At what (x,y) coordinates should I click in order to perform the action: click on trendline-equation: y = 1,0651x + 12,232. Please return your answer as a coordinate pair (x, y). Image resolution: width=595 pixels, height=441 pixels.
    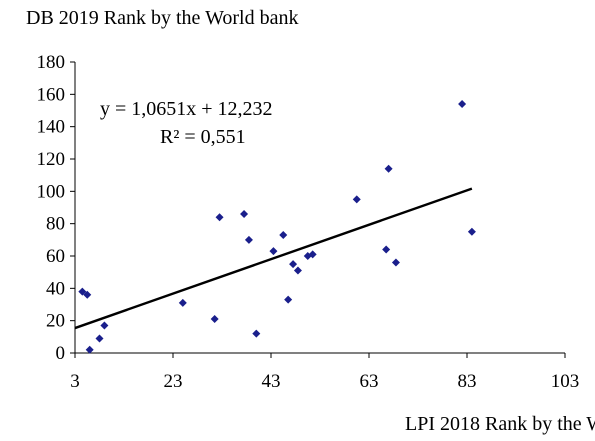
    Looking at the image, I should click on (186, 109).